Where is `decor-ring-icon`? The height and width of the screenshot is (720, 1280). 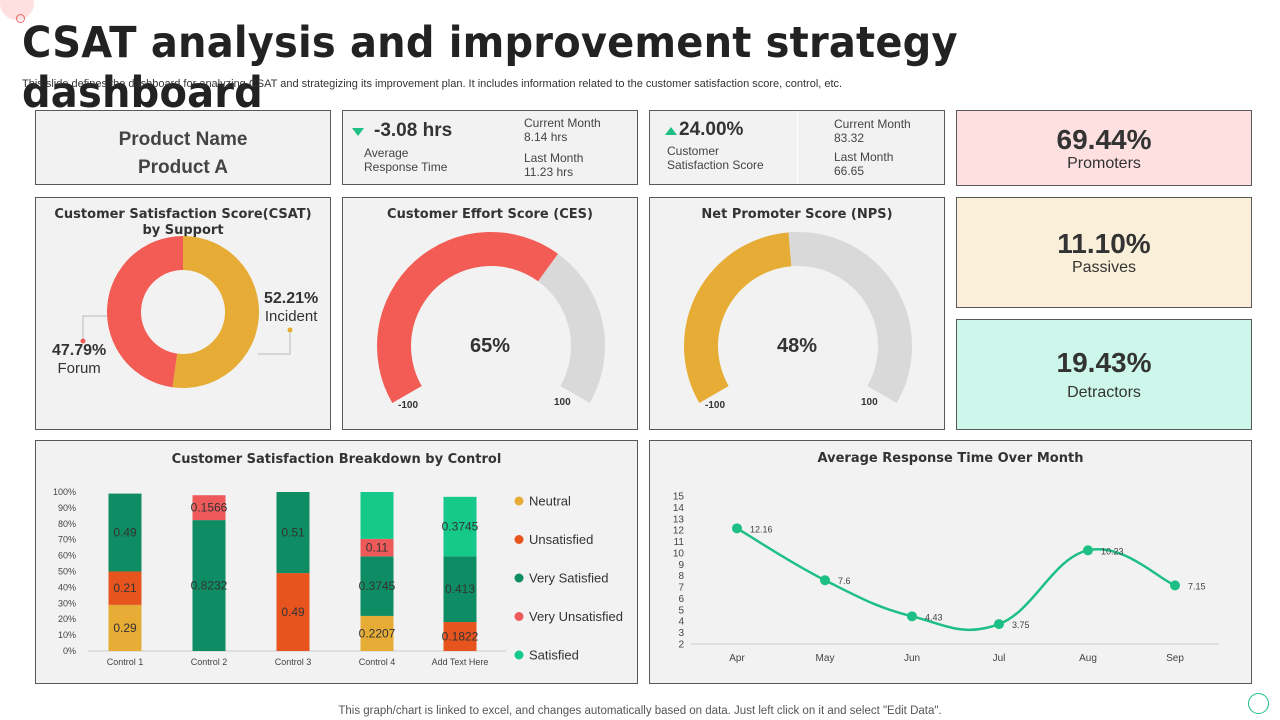
decor-ring-icon is located at coordinates (20, 18).